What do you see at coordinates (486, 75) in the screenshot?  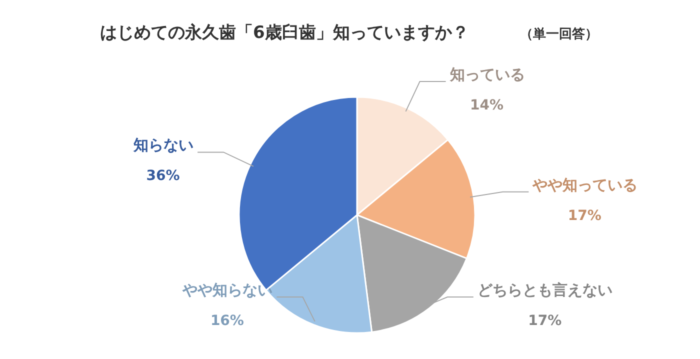 I see `slice-label: 知っている` at bounding box center [486, 75].